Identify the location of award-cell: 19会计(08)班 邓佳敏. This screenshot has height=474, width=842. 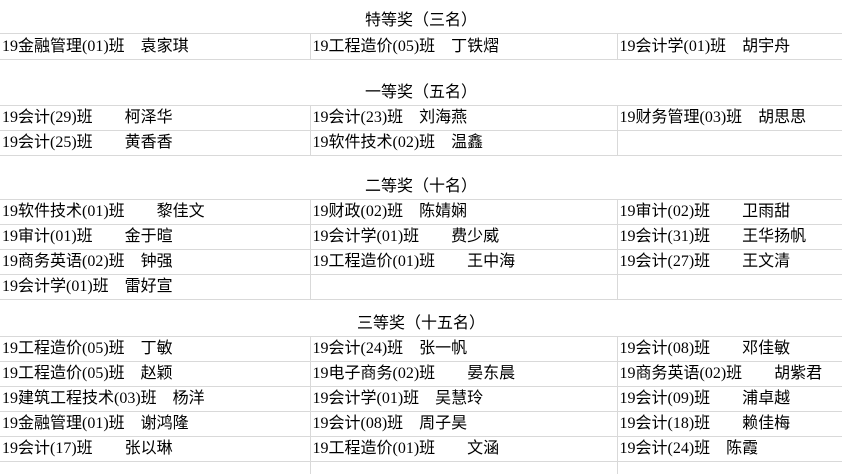
(729, 349).